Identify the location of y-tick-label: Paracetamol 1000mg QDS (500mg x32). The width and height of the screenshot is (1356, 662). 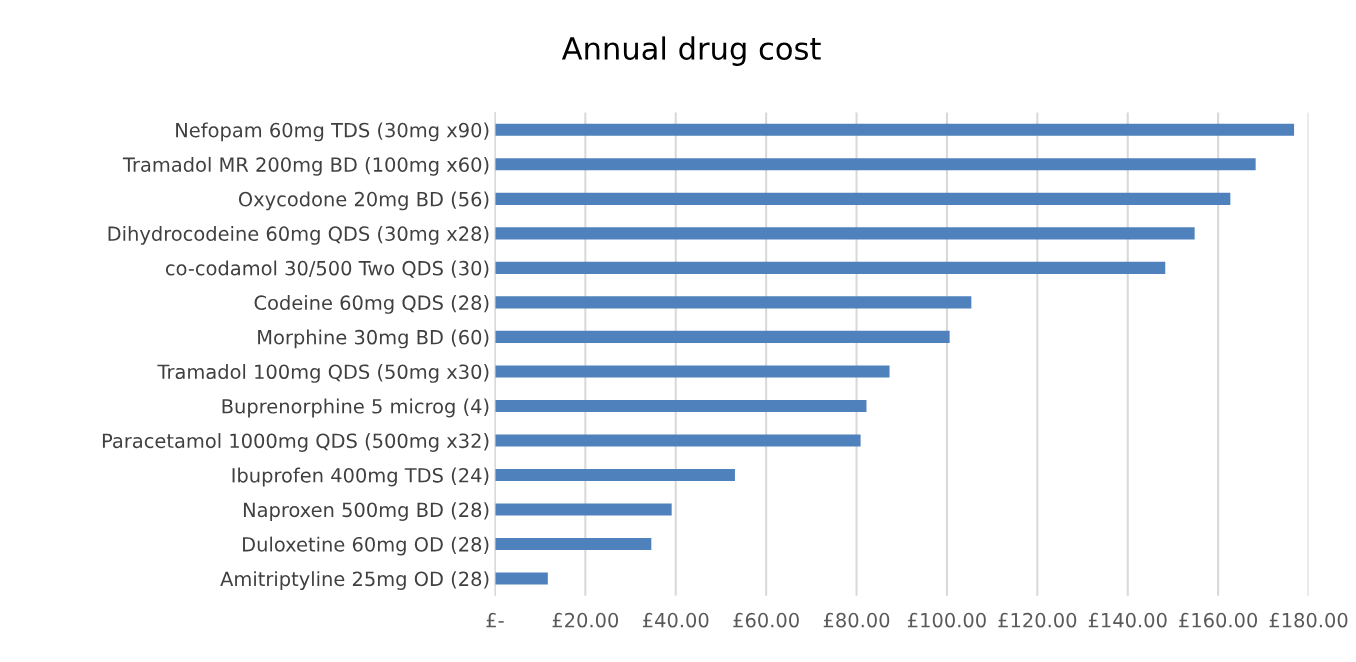
(295, 442).